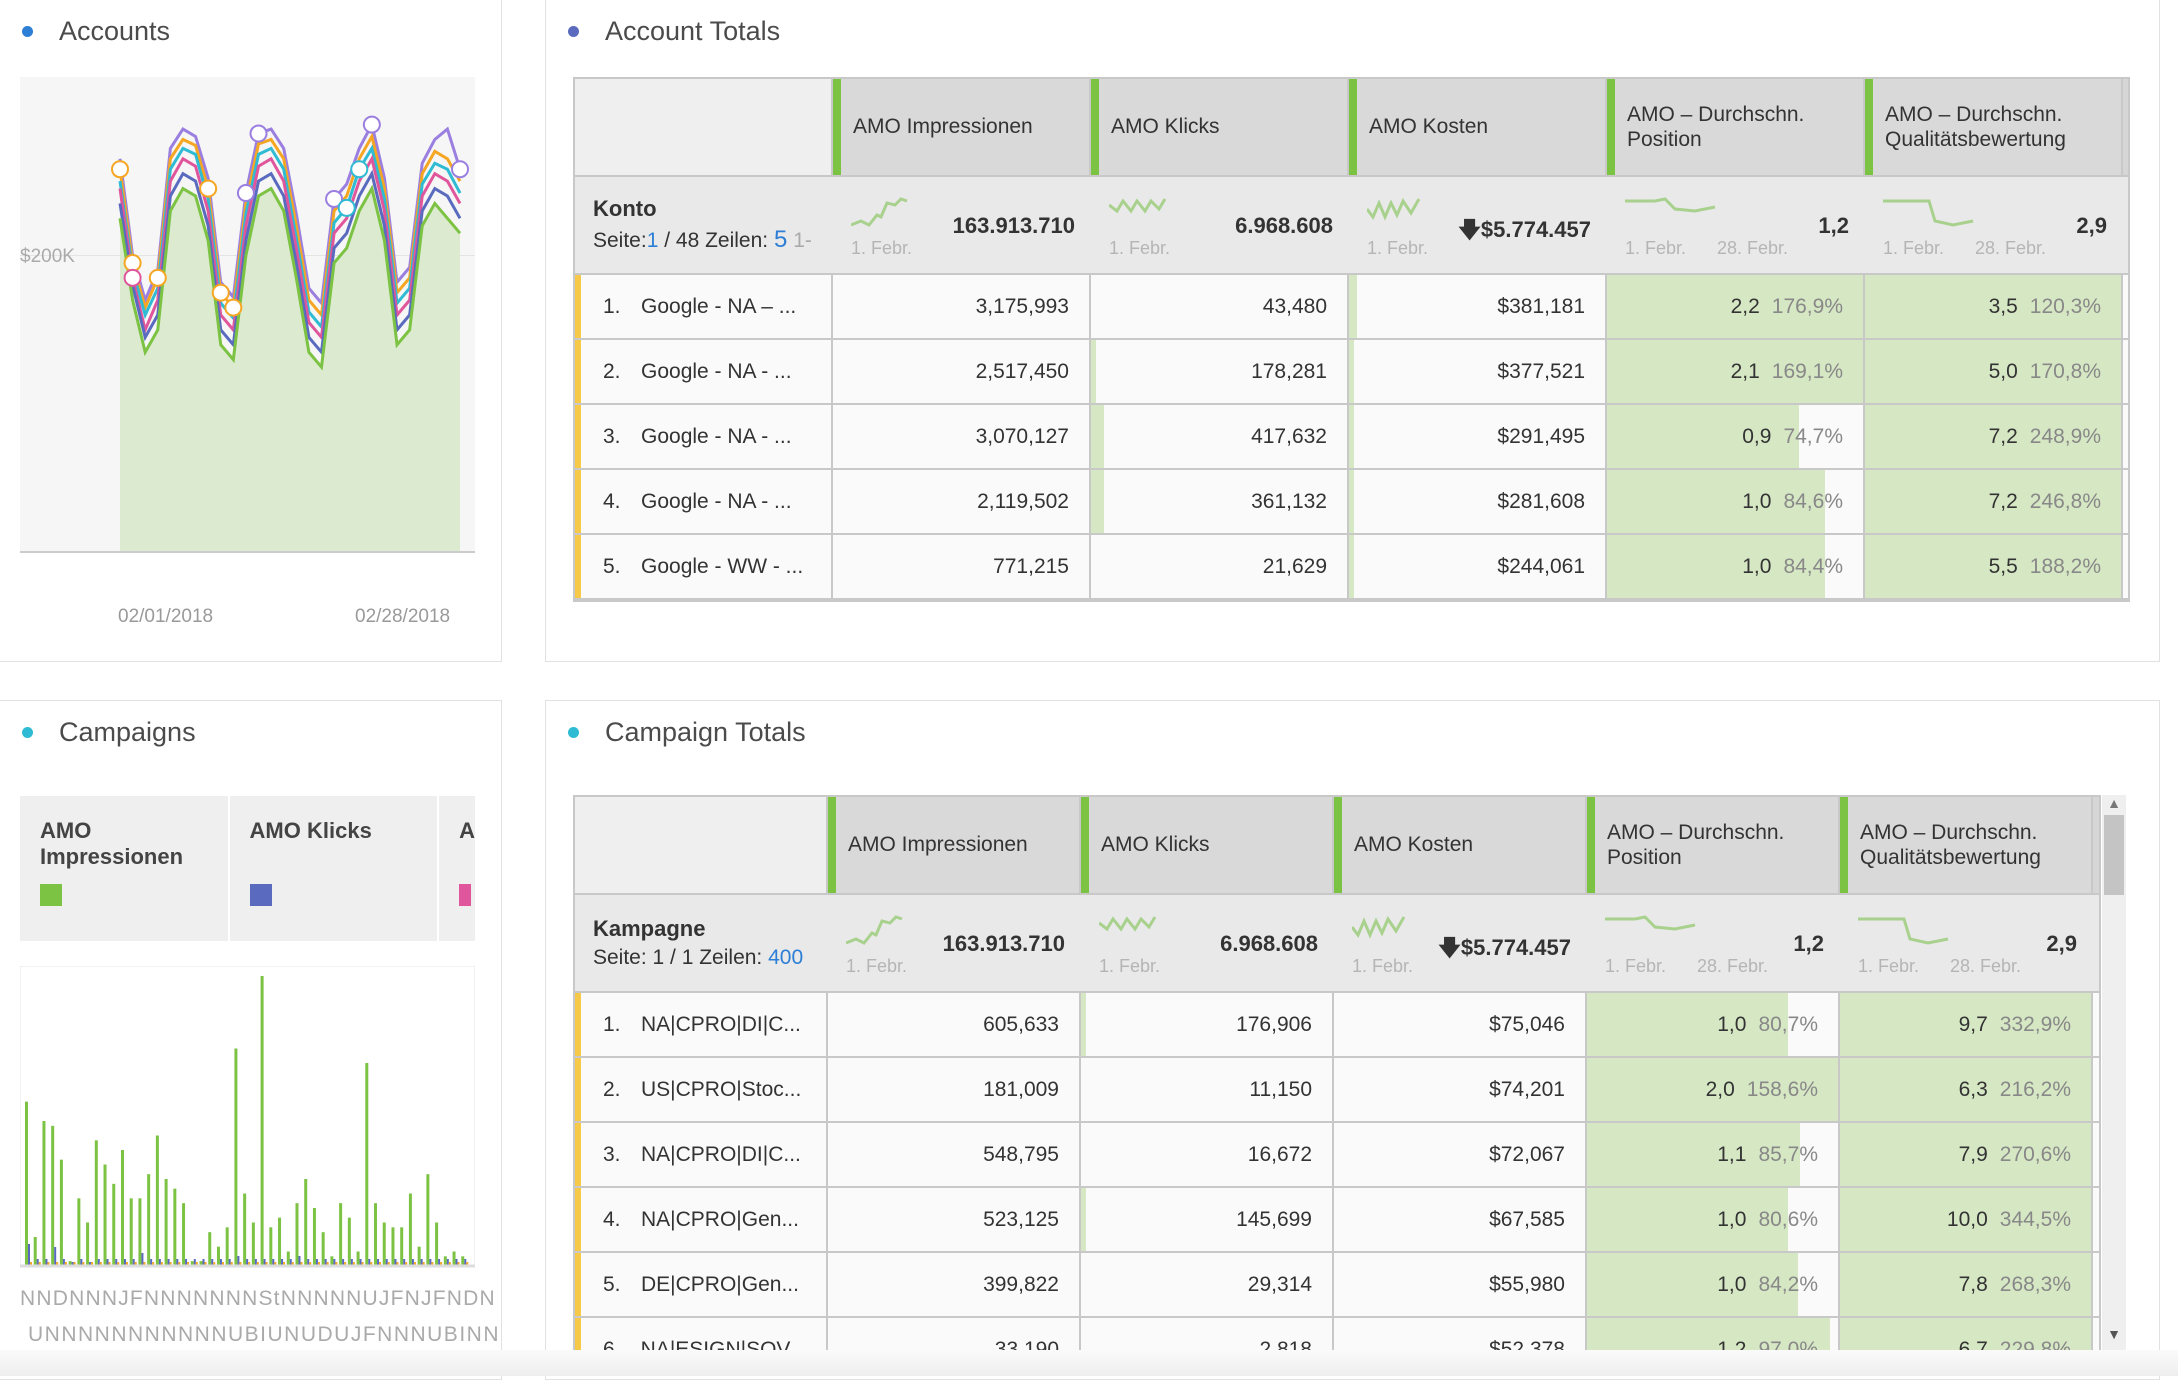  Describe the element at coordinates (457, 868) in the screenshot. I see `legend-item: A` at that location.